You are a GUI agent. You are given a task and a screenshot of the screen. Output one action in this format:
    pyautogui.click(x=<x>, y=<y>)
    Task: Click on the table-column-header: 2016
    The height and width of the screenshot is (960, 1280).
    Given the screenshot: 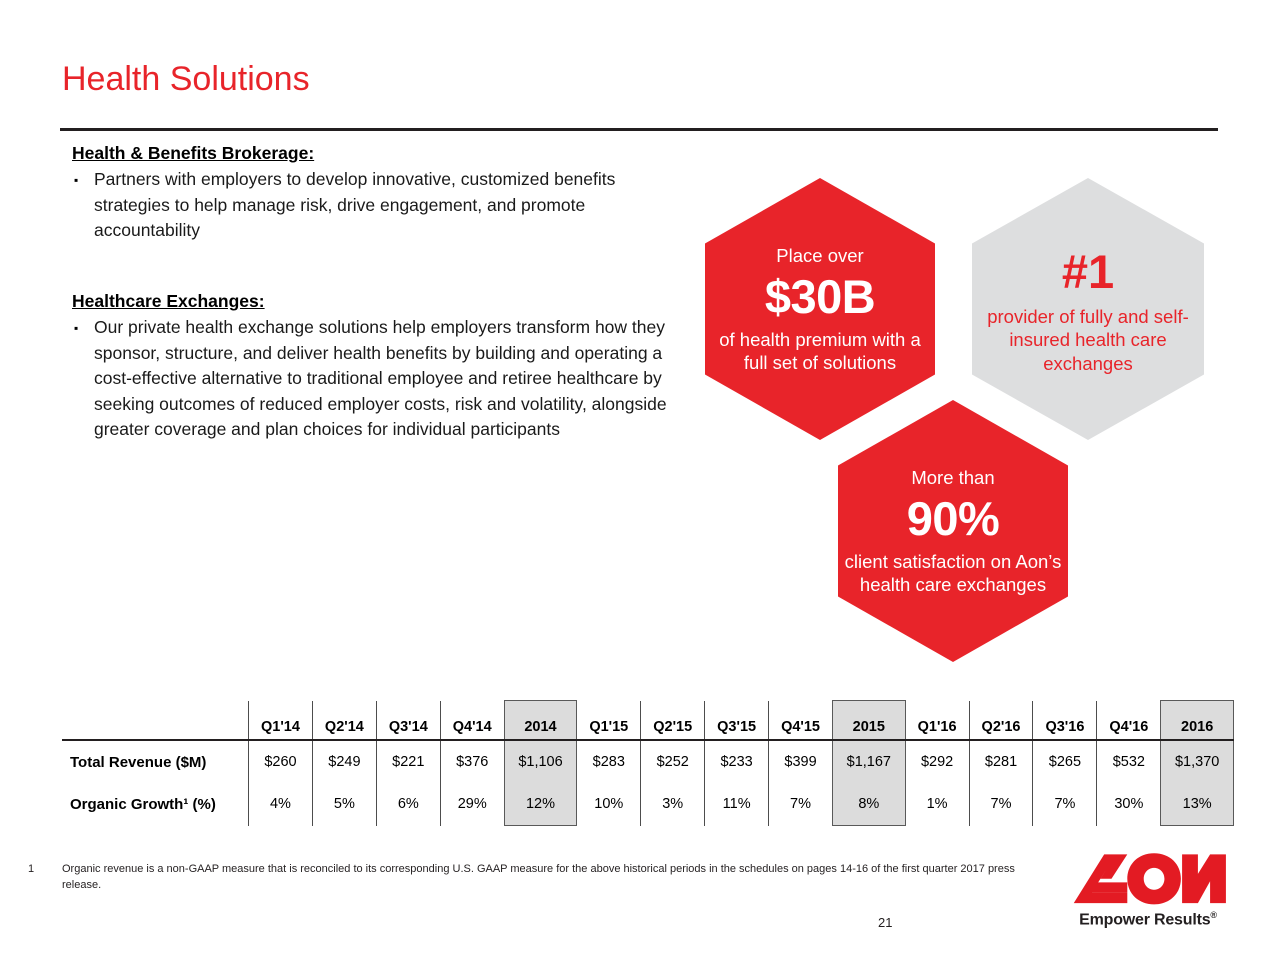 What is the action you would take?
    pyautogui.click(x=1197, y=720)
    